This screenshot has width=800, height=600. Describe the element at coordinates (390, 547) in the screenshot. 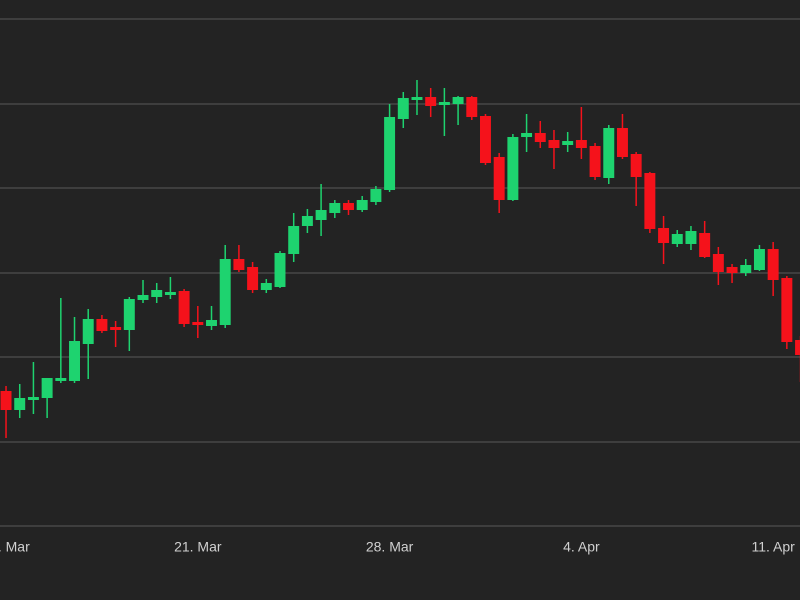

I see `x-tick-label: 28. Mar` at that location.